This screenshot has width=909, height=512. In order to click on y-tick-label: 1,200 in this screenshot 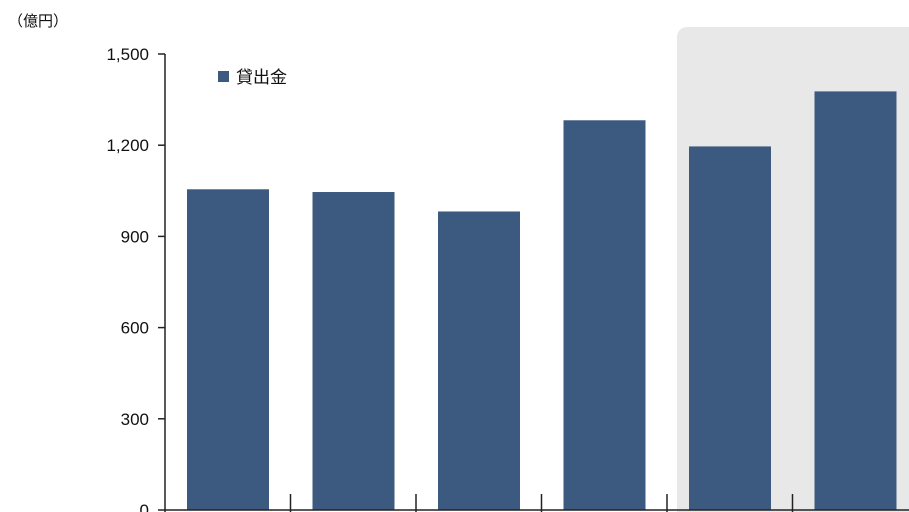, I will do `click(127, 145)`.